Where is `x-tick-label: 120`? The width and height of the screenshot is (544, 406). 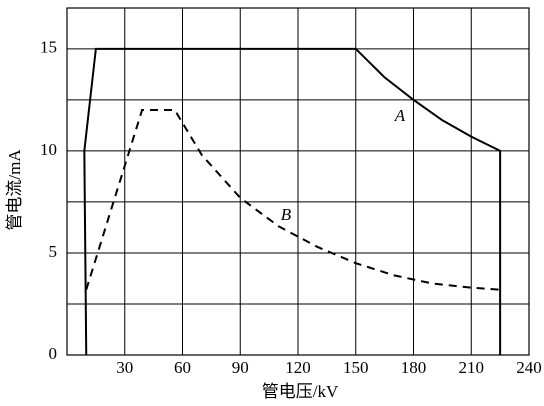 x-tick-label: 120 is located at coordinates (298, 367).